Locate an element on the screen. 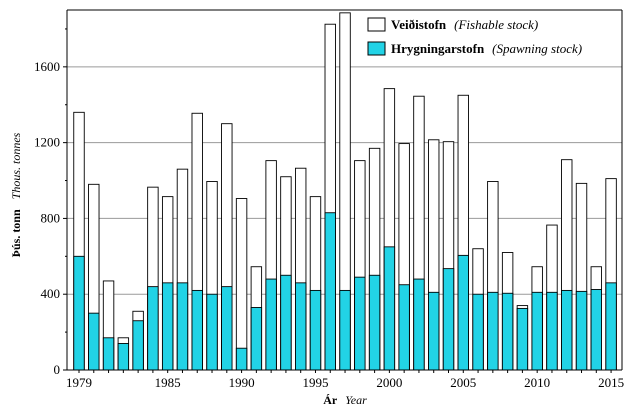 This screenshot has width=627, height=407. y-tick-label-1200: 1200 is located at coordinates (47, 142).